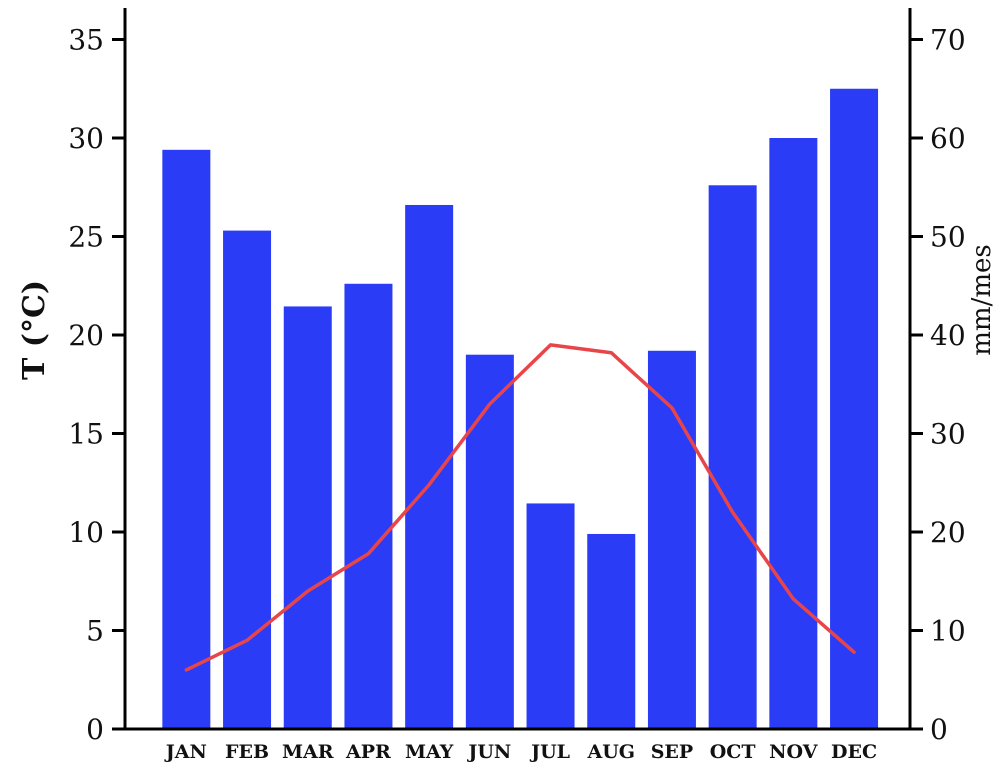 This screenshot has width=995, height=767. What do you see at coordinates (34, 330) in the screenshot?
I see `left-axis-title: T (°C)` at bounding box center [34, 330].